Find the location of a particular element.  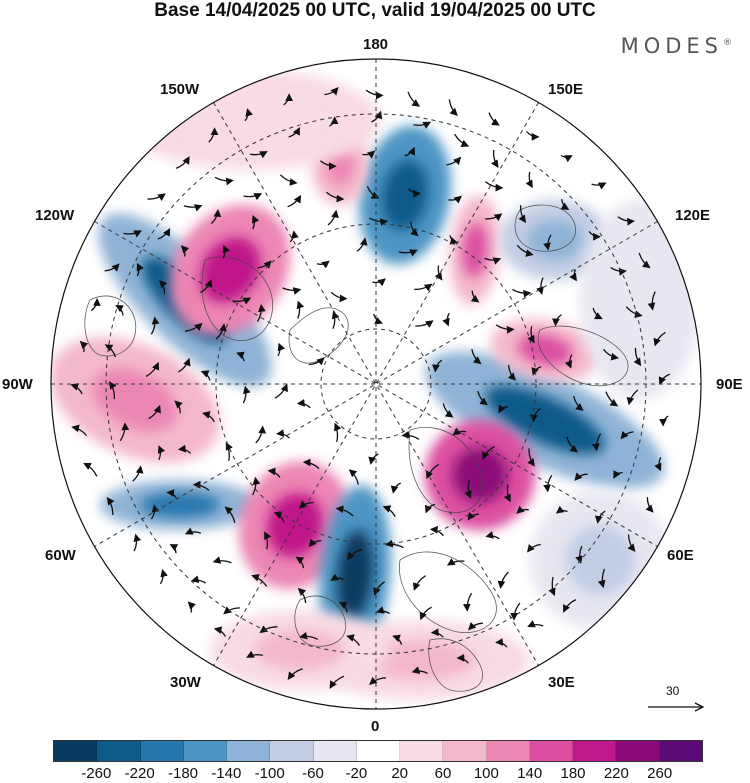

colorbar-tick-label: -260 is located at coordinates (96, 773).